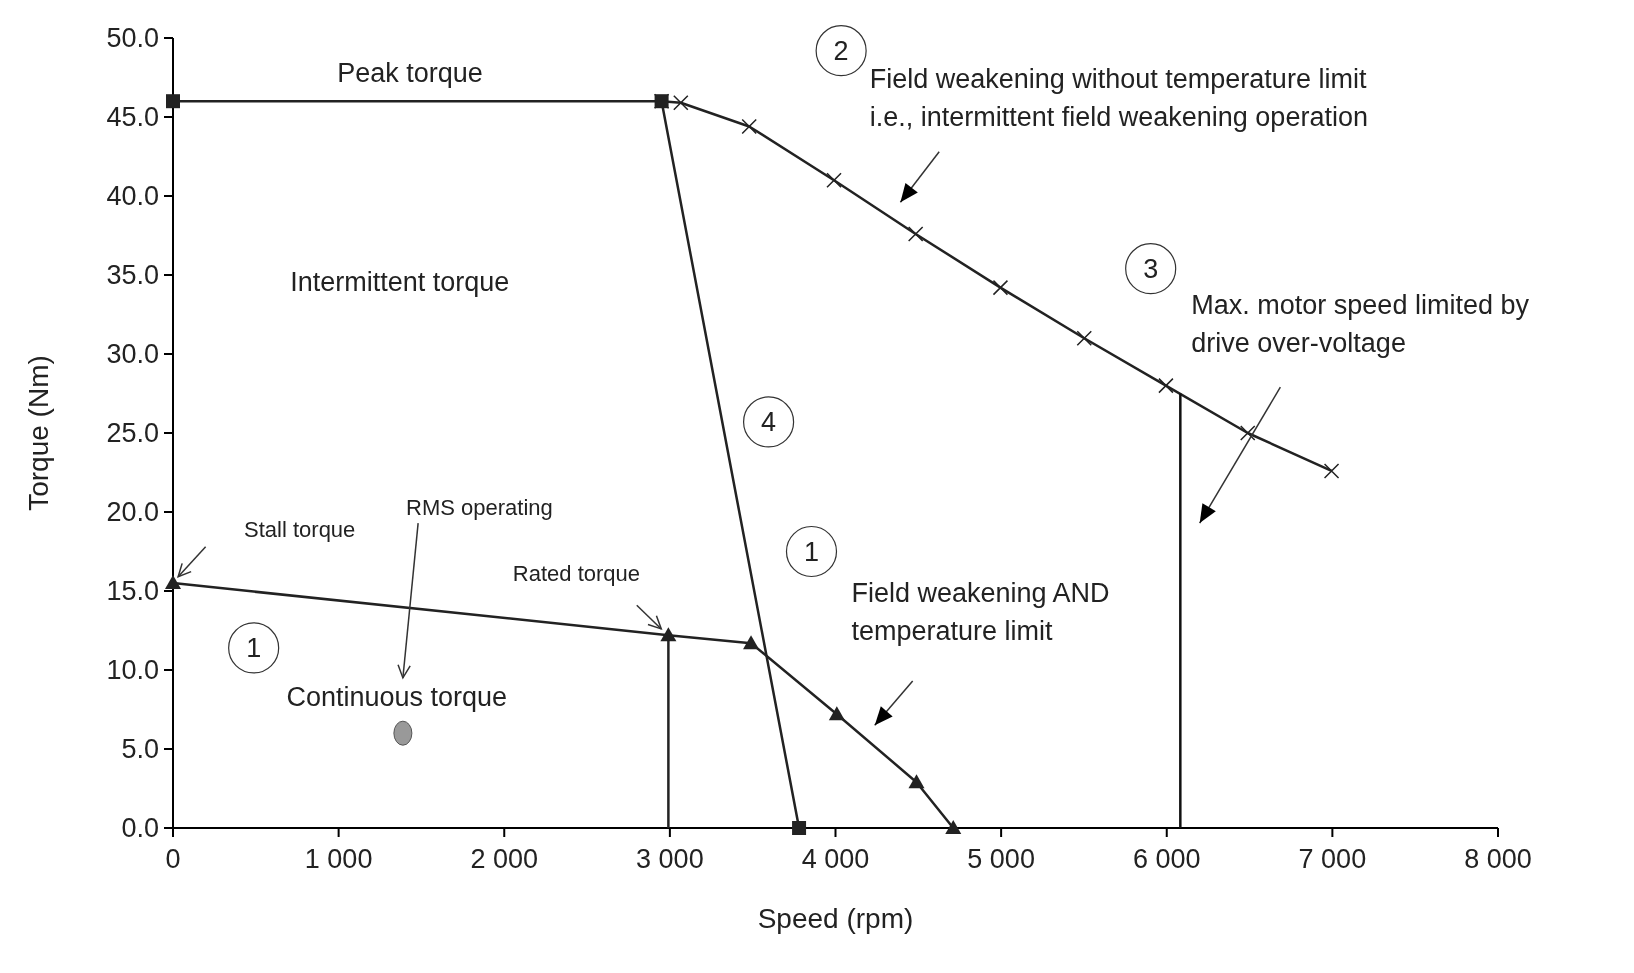  I want to click on annotation: Rated torque, so click(576, 574).